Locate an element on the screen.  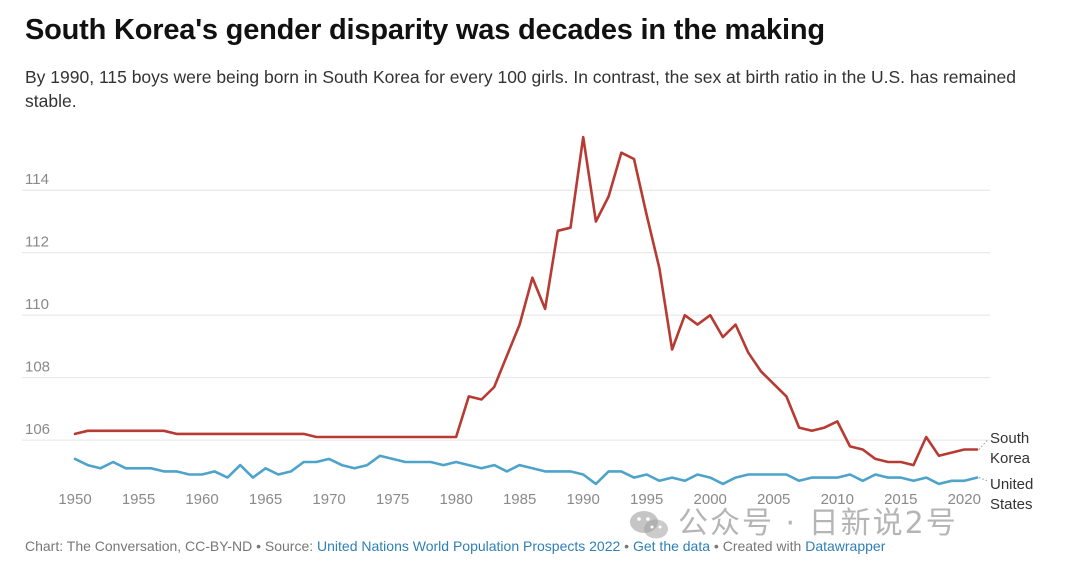
y-tick-label: 106 is located at coordinates (37, 429).